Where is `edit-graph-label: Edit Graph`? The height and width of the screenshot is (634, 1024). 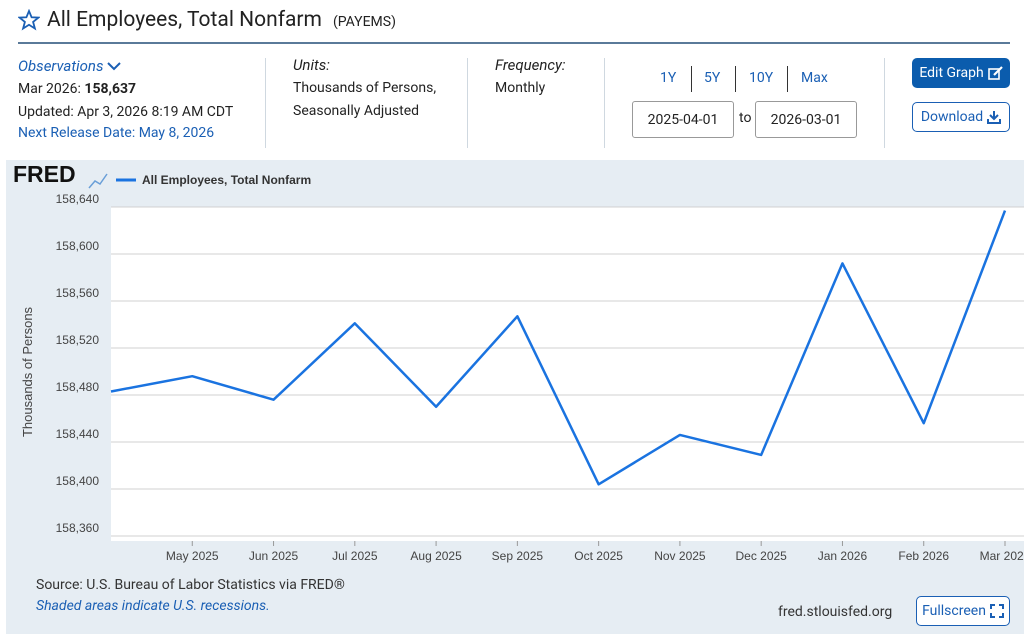 edit-graph-label: Edit Graph is located at coordinates (951, 73).